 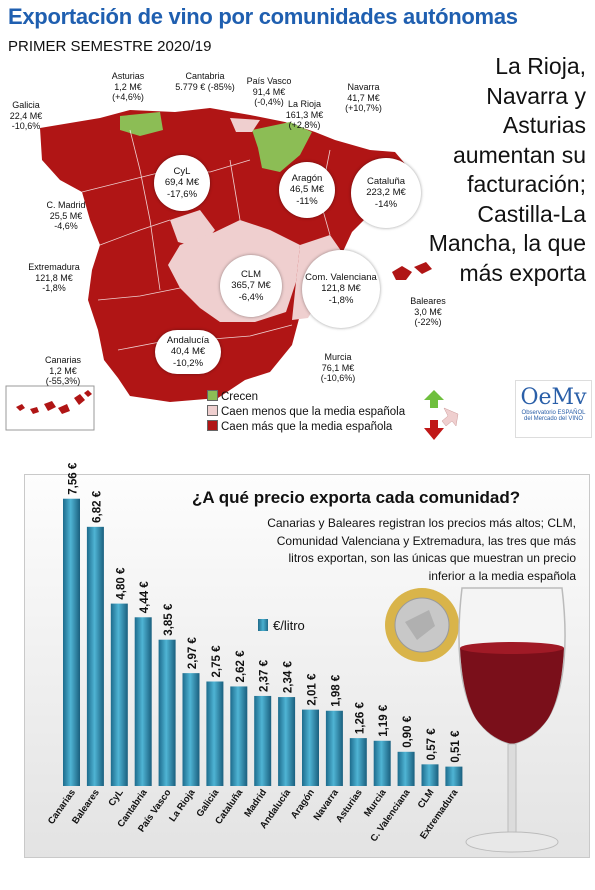 I want to click on bar-asturias, so click(x=358, y=762).